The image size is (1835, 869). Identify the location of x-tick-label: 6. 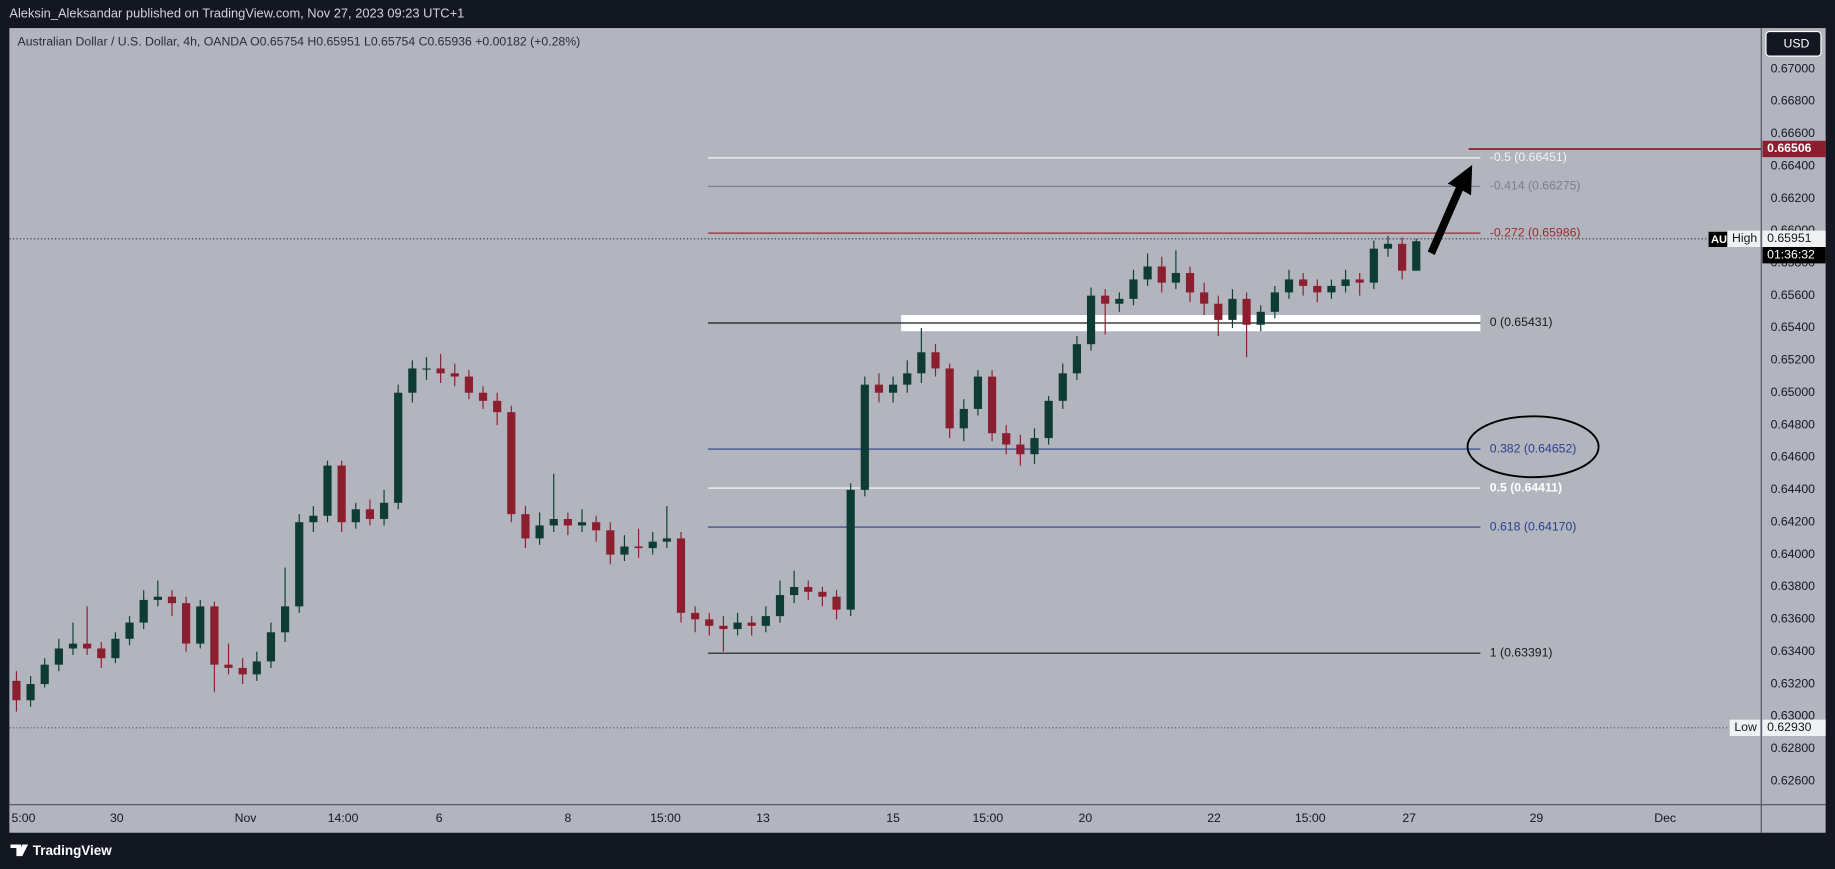
(439, 818).